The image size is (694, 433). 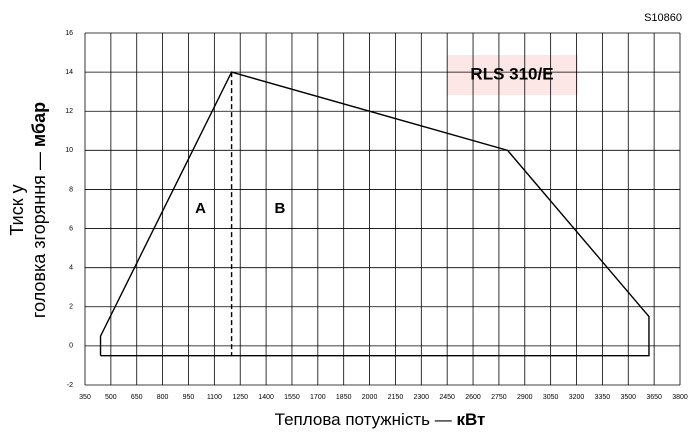 What do you see at coordinates (189, 397) in the screenshot?
I see `x-tick-label: 950` at bounding box center [189, 397].